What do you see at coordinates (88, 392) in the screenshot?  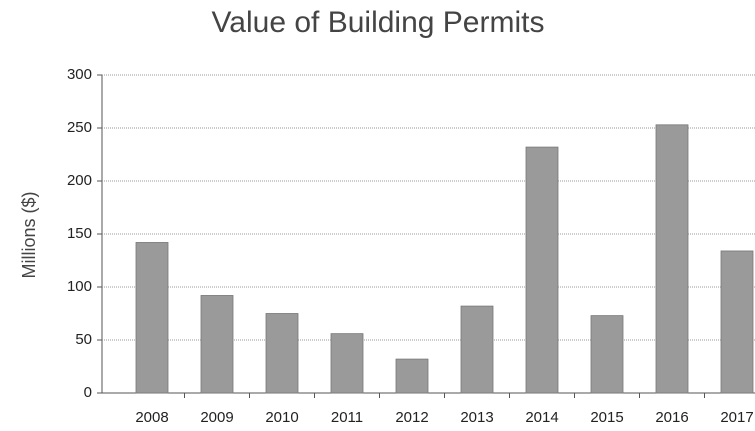 I see `y-tick-label: 0` at bounding box center [88, 392].